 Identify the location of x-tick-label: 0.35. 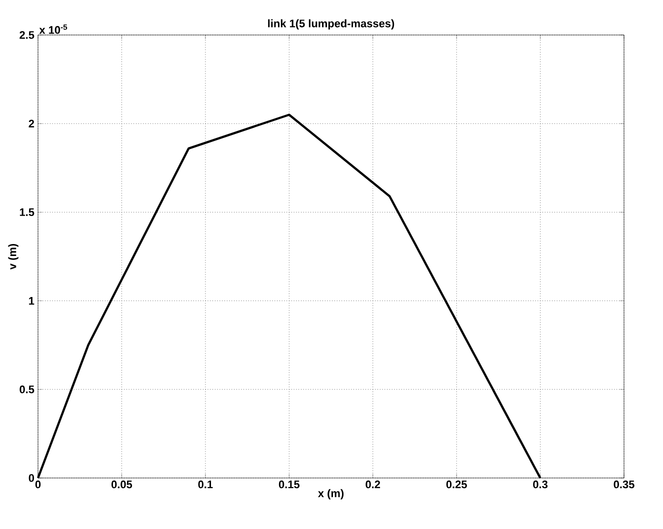
(624, 484).